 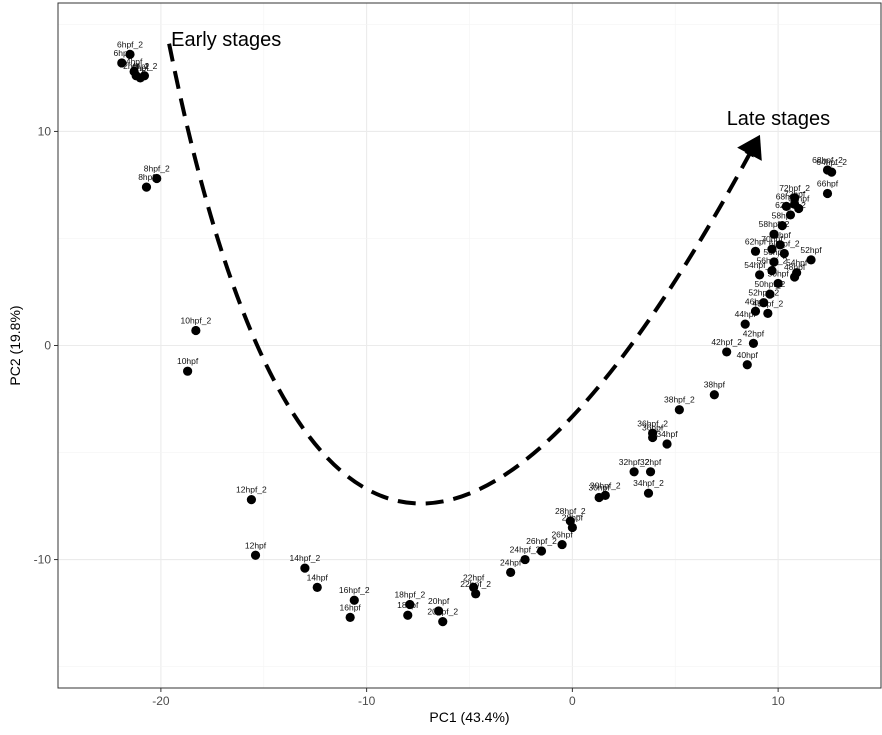 I want to click on point-label: 70hpf, so click(x=772, y=239).